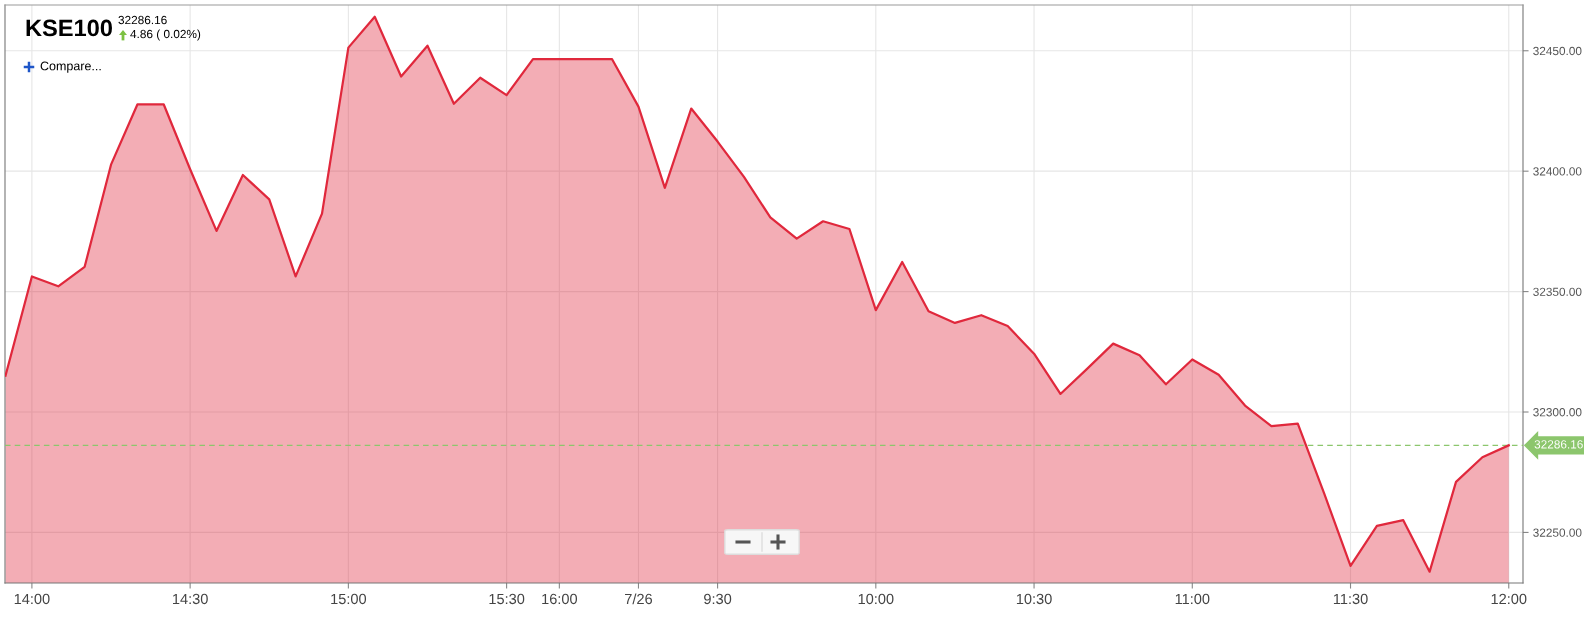 The image size is (1584, 629). Describe the element at coordinates (1034, 599) in the screenshot. I see `x-tick-label: 10:30` at that location.